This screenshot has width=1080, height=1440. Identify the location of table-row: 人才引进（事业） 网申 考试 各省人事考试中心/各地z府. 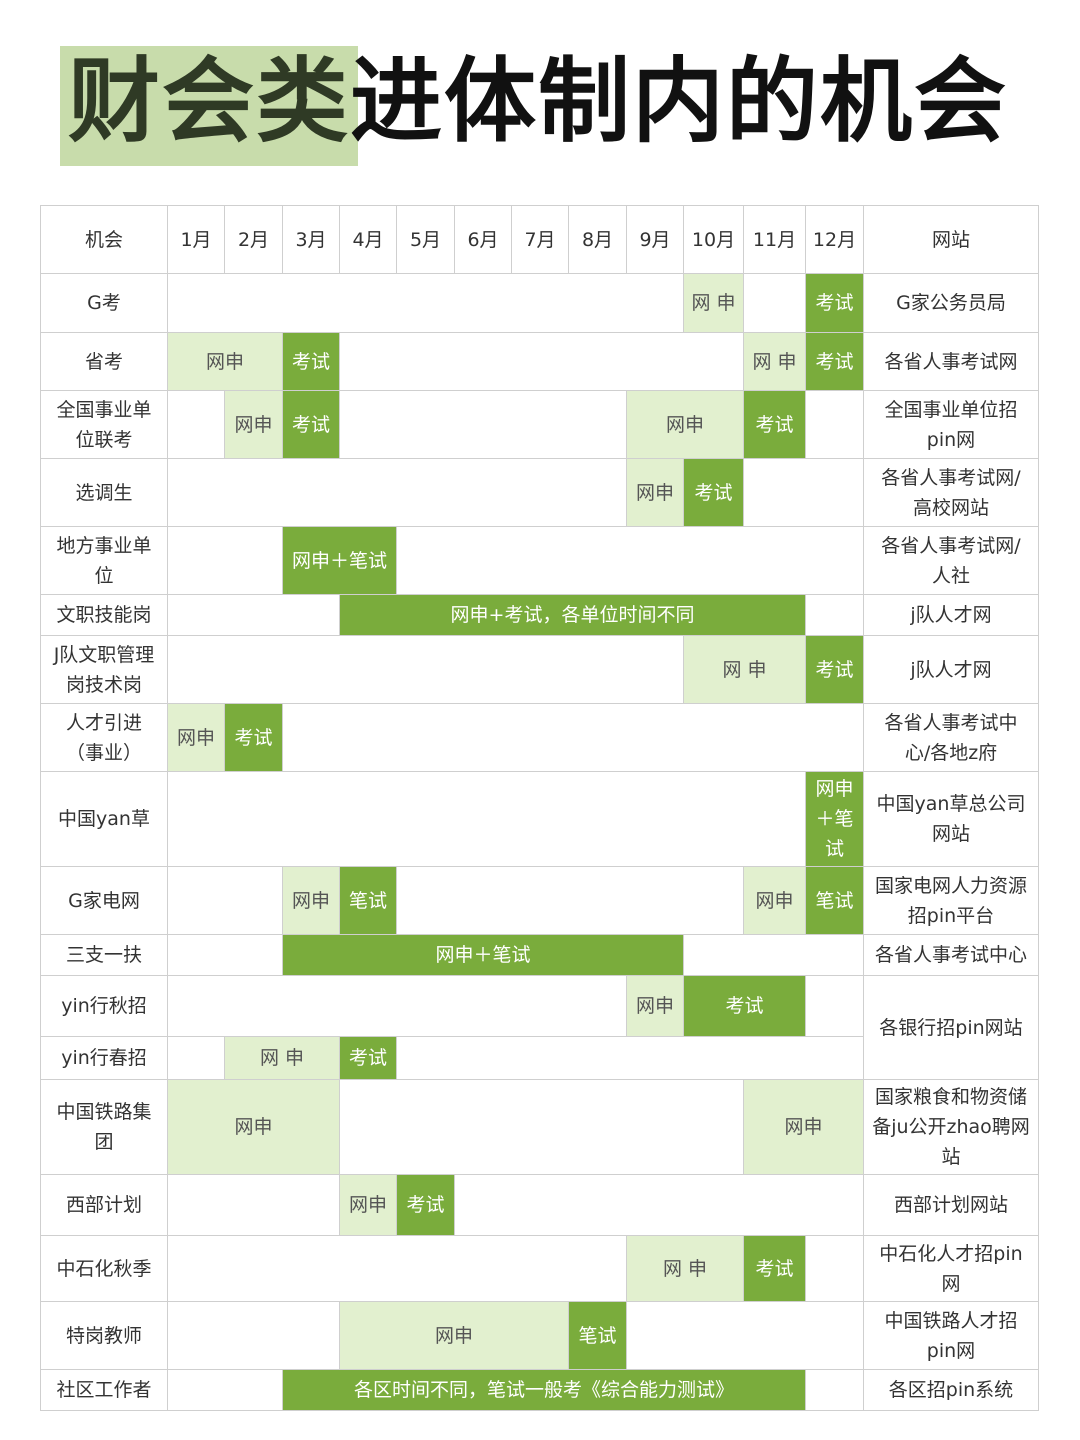
(539, 737).